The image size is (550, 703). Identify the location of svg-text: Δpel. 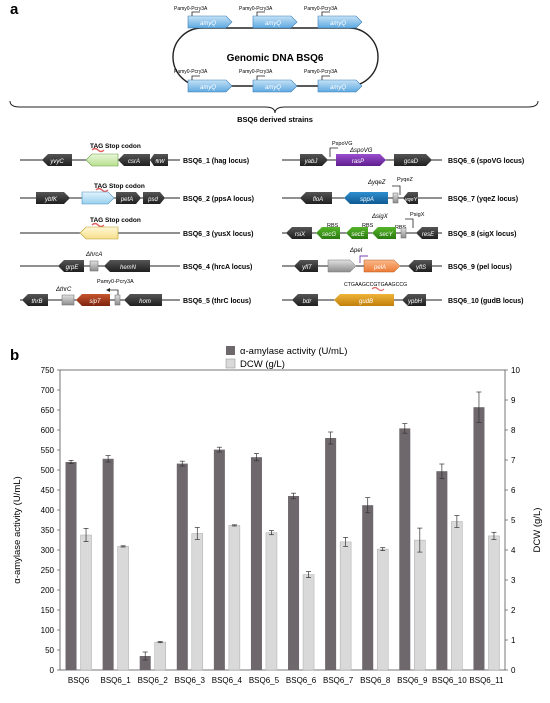
(356, 251).